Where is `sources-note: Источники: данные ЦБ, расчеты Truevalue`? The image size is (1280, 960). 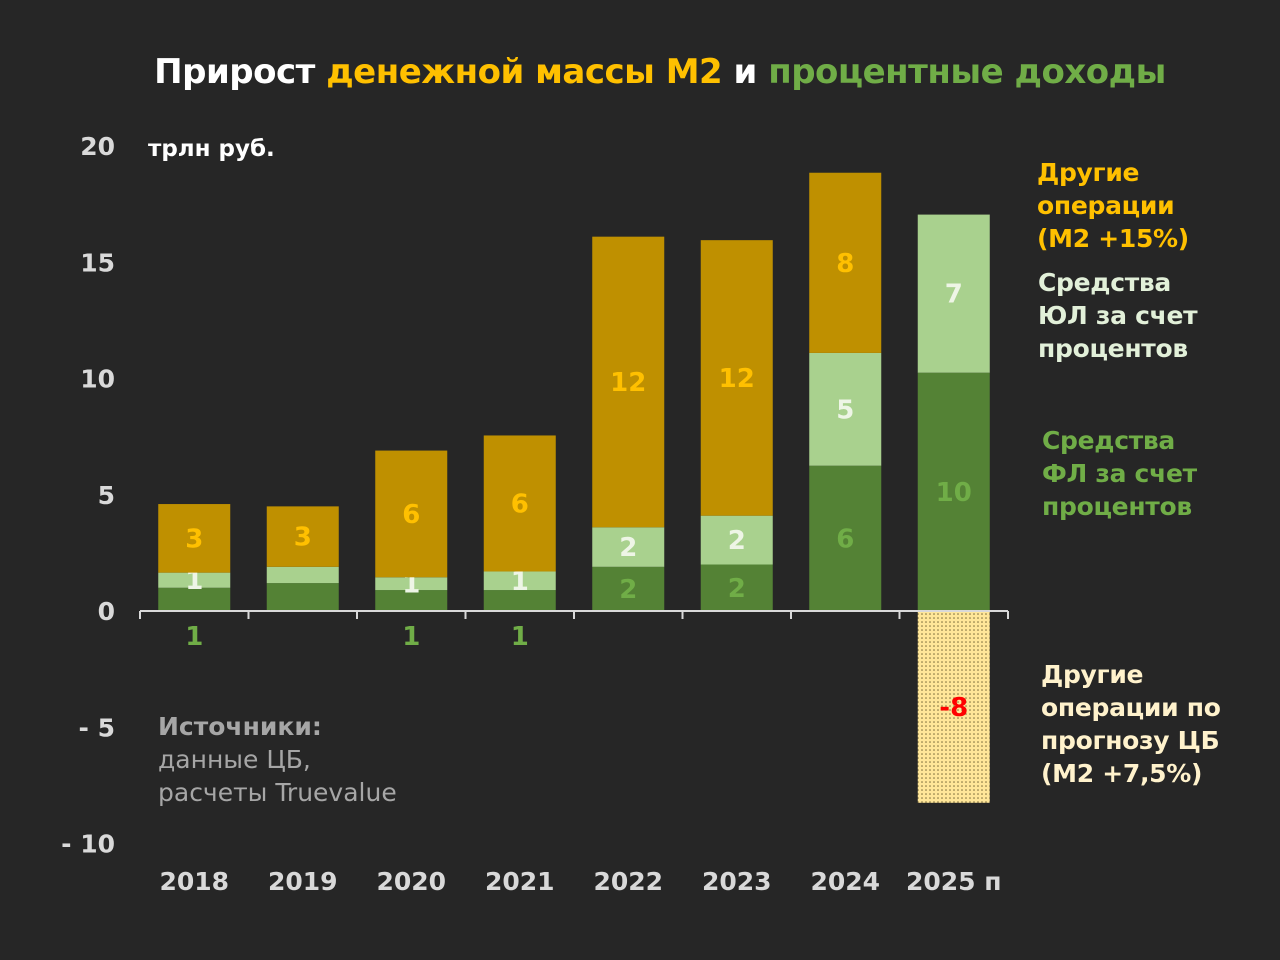
sources-note: Источники: данные ЦБ, расчеты Truevalue is located at coordinates (277, 759).